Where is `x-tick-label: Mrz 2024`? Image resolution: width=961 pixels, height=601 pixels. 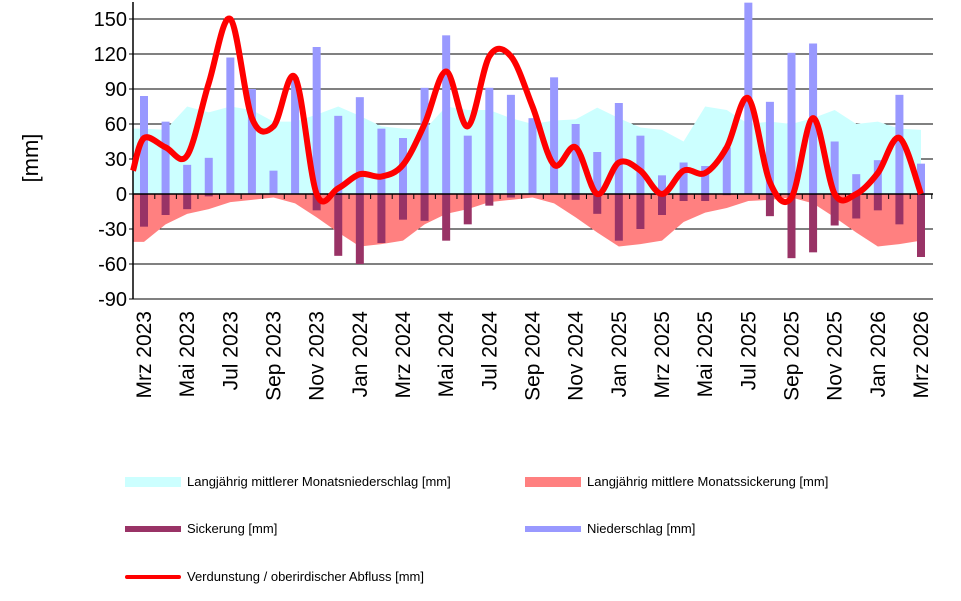
x-tick-label: Mrz 2024 is located at coordinates (403, 355).